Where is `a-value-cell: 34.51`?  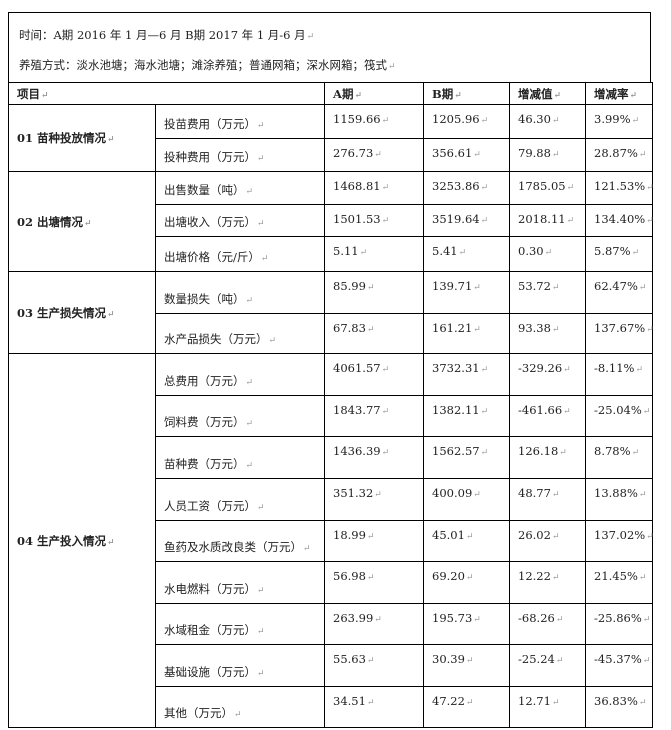
a-value-cell: 34.51 is located at coordinates (374, 707).